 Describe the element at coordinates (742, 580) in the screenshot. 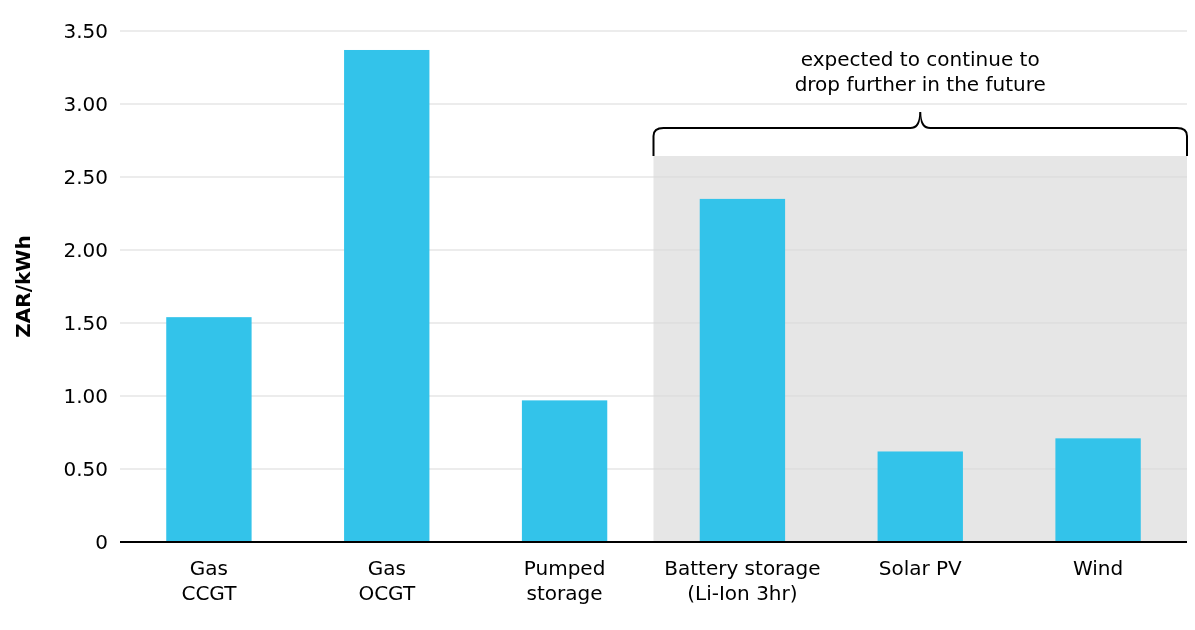

I see `x-tick-label: Battery storage (Li-Ion 3hr)` at that location.